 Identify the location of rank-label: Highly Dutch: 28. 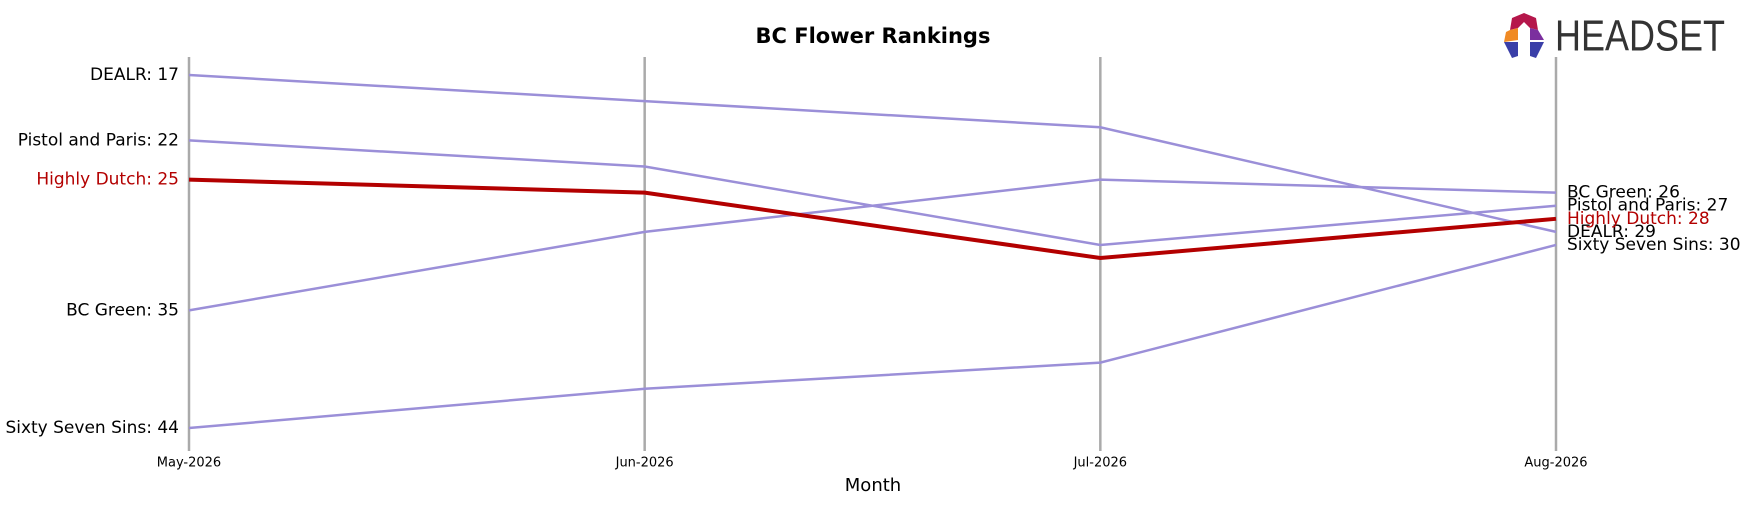
(1638, 219).